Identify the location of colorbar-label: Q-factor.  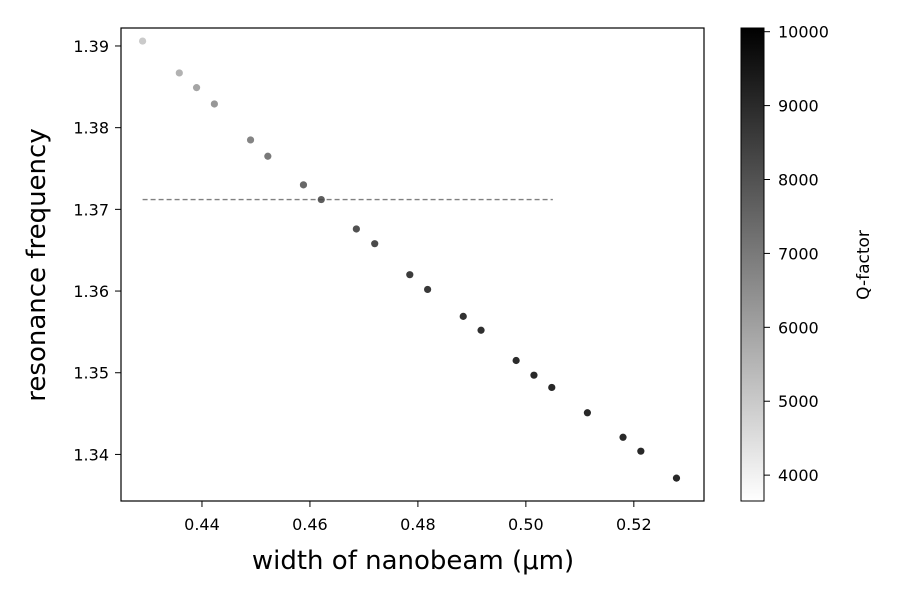
(864, 265).